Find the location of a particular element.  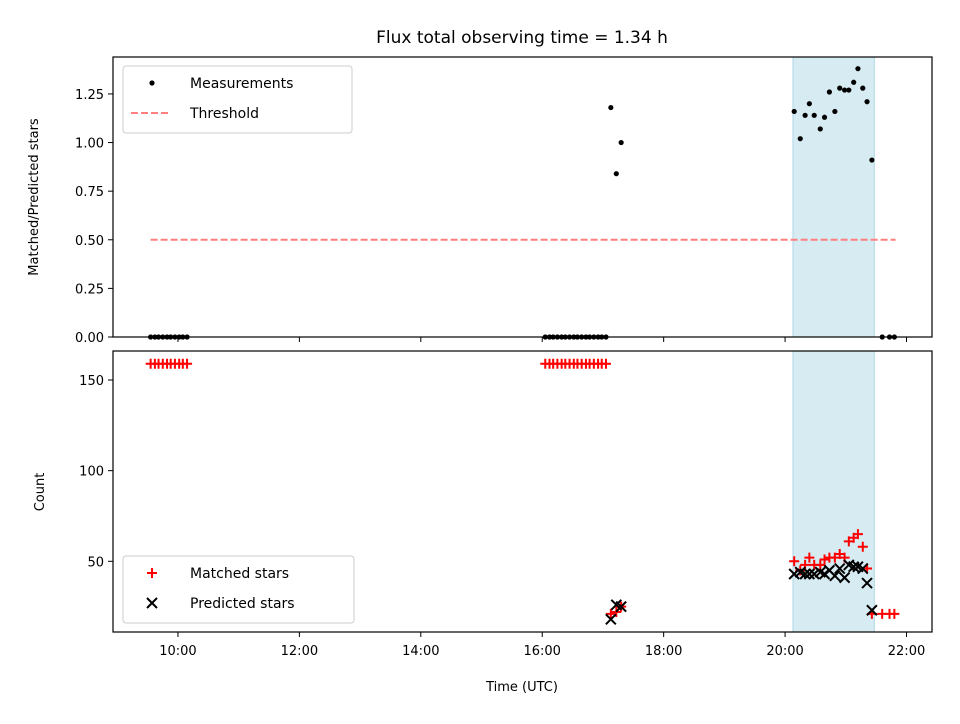

bottom-y-tick-label: 50 is located at coordinates (95, 562).